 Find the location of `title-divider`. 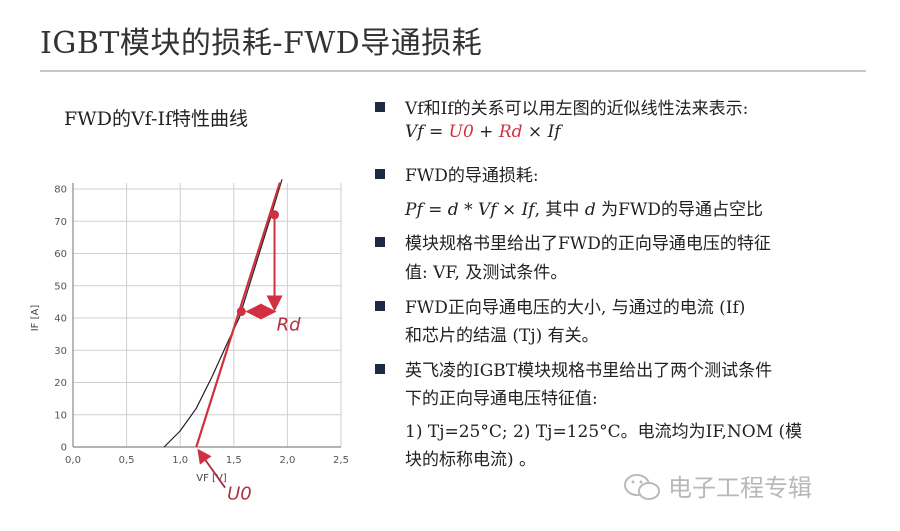

title-divider is located at coordinates (453, 71).